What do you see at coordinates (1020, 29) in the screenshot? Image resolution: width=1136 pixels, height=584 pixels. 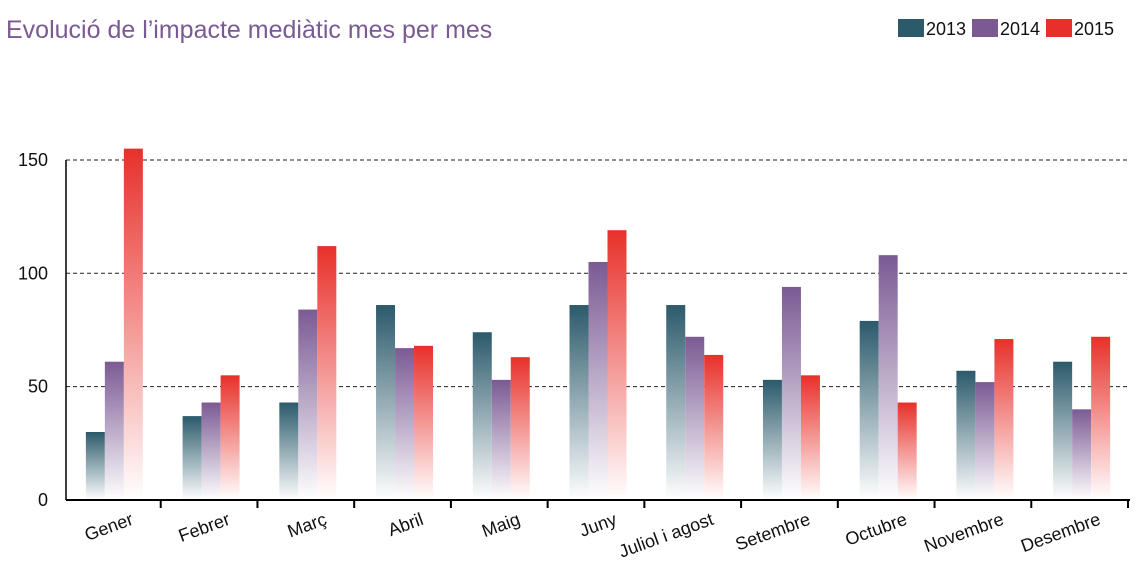 I see `legend-label: 2014` at bounding box center [1020, 29].